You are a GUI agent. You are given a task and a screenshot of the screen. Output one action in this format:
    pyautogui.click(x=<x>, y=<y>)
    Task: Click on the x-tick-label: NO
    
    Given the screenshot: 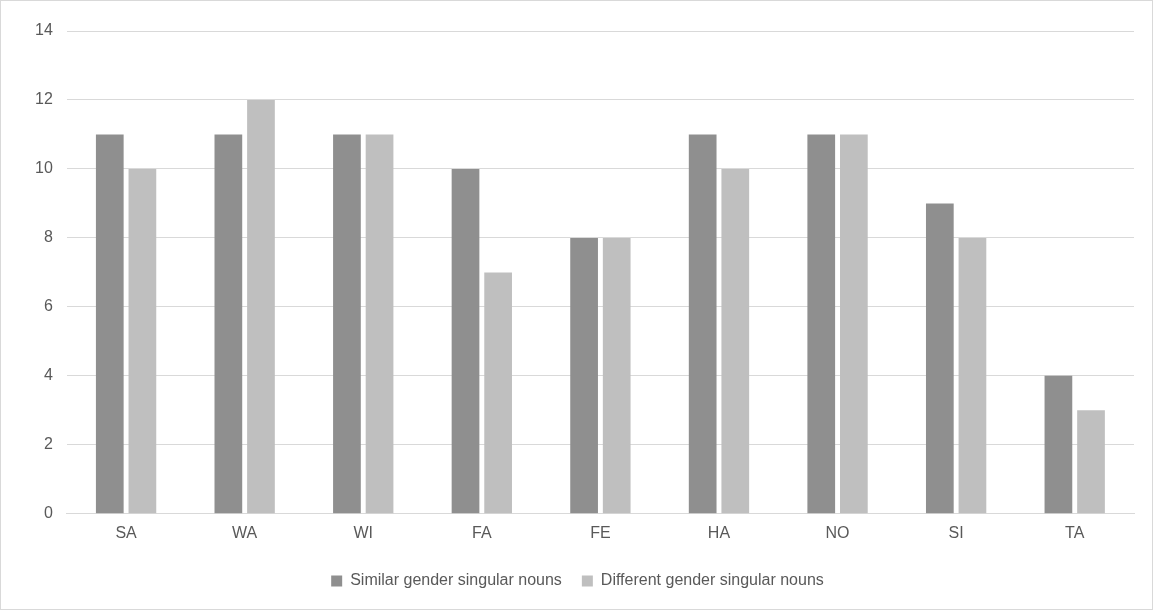 What is the action you would take?
    pyautogui.click(x=837, y=532)
    